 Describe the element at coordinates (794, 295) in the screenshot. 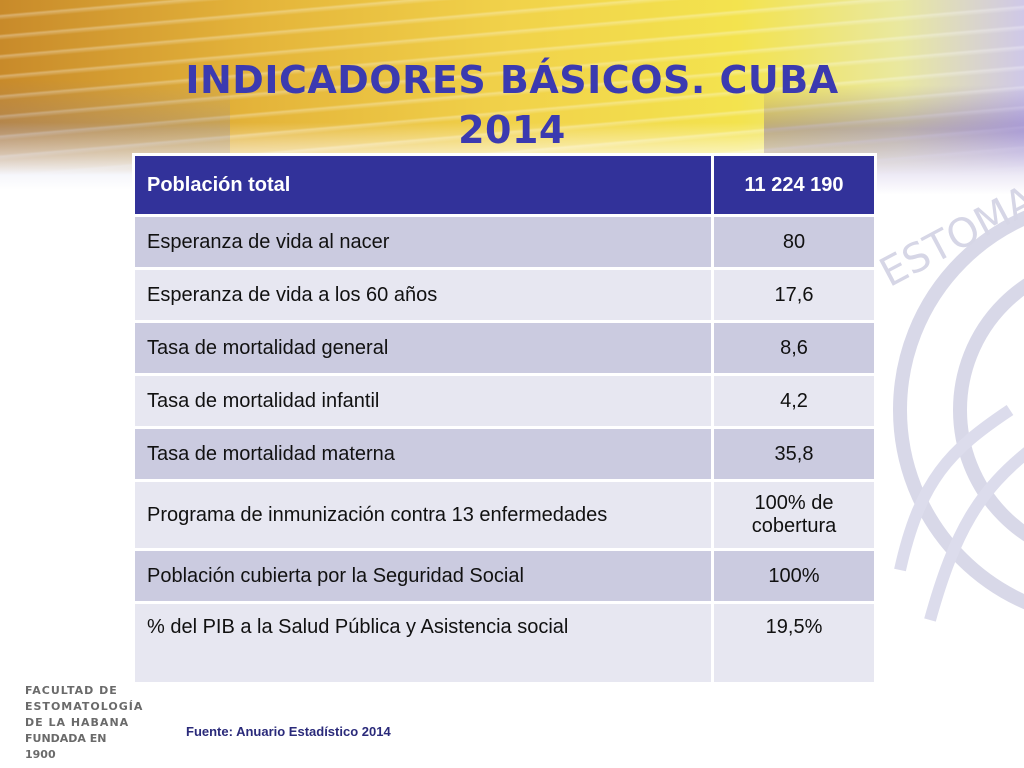

I see `table-cell-value: 17,6` at that location.